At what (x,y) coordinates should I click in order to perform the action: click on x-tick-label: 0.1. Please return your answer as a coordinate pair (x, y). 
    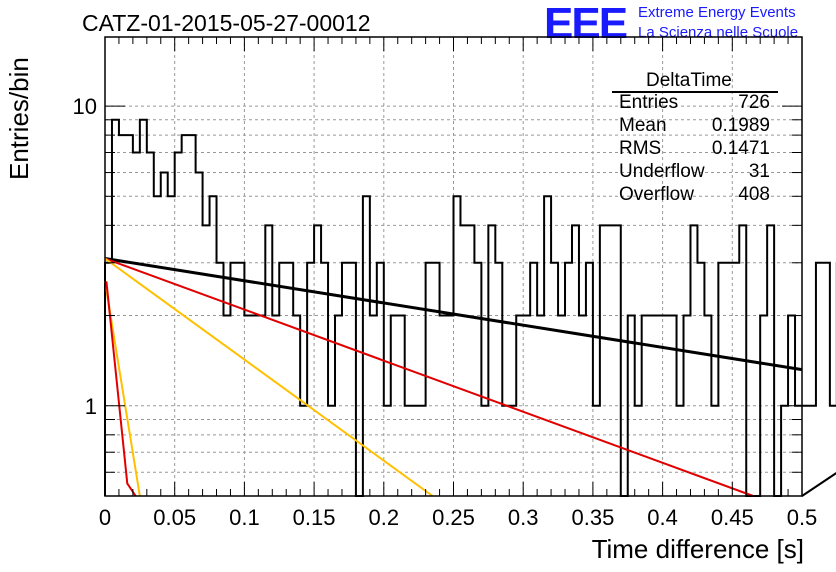
    Looking at the image, I should click on (244, 517).